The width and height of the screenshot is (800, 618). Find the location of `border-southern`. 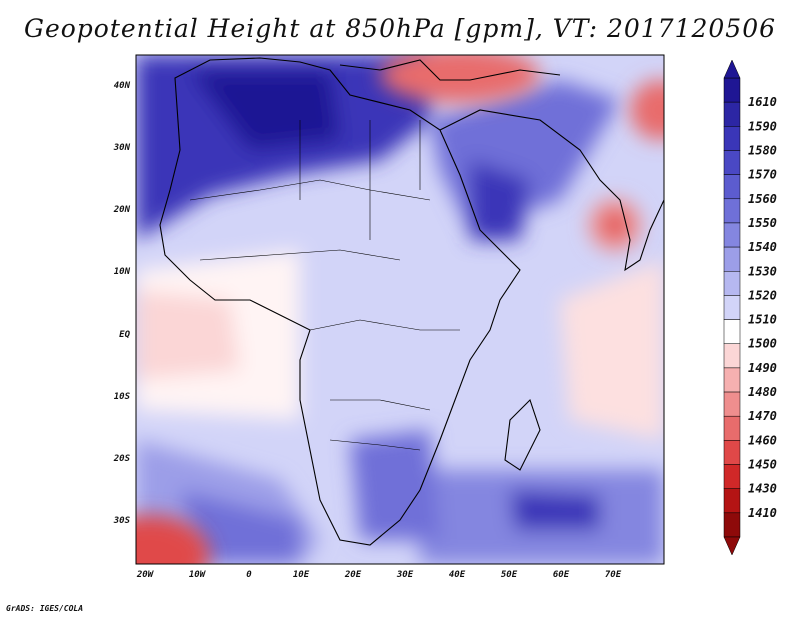

border-southern is located at coordinates (375, 445).